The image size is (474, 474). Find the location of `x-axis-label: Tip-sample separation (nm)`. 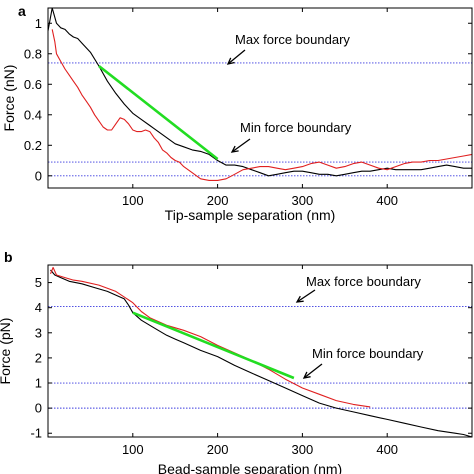

x-axis-label: Tip-sample separation (nm) is located at coordinates (250, 215).